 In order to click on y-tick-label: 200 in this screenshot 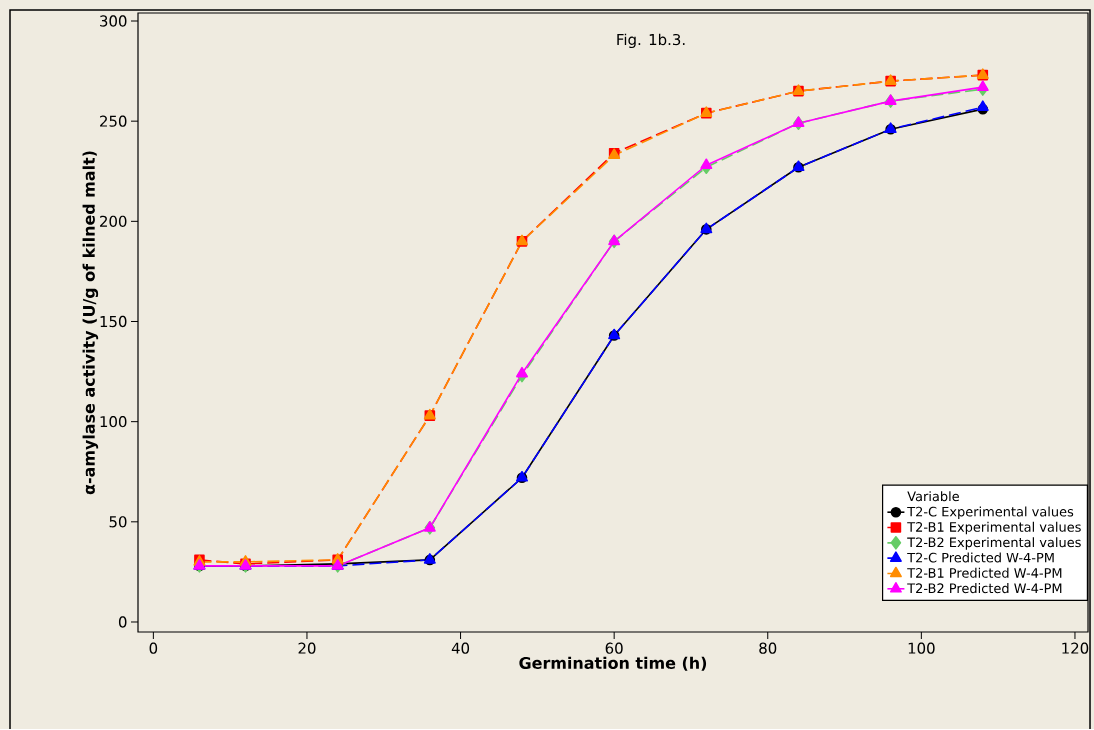, I will do `click(113, 221)`.